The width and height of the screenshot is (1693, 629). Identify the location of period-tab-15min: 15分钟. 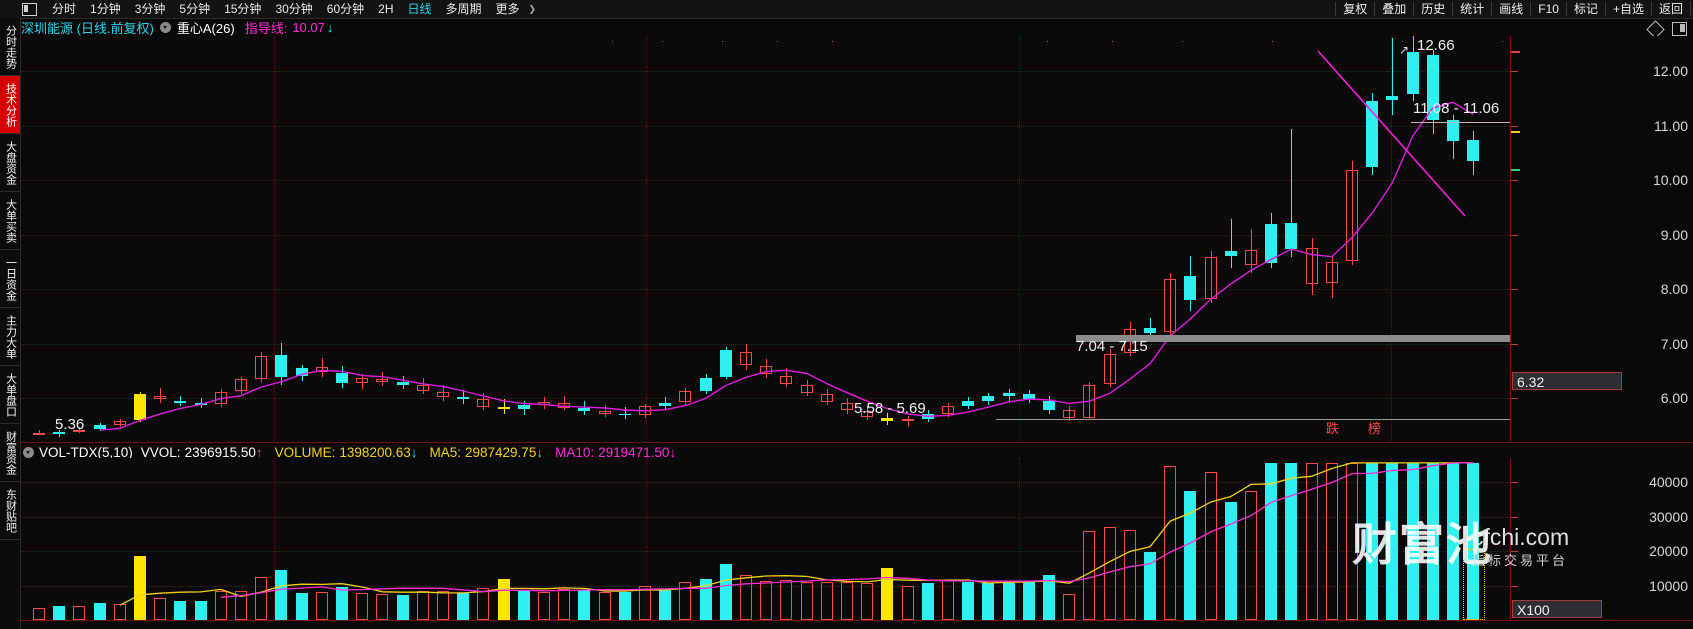
(243, 9).